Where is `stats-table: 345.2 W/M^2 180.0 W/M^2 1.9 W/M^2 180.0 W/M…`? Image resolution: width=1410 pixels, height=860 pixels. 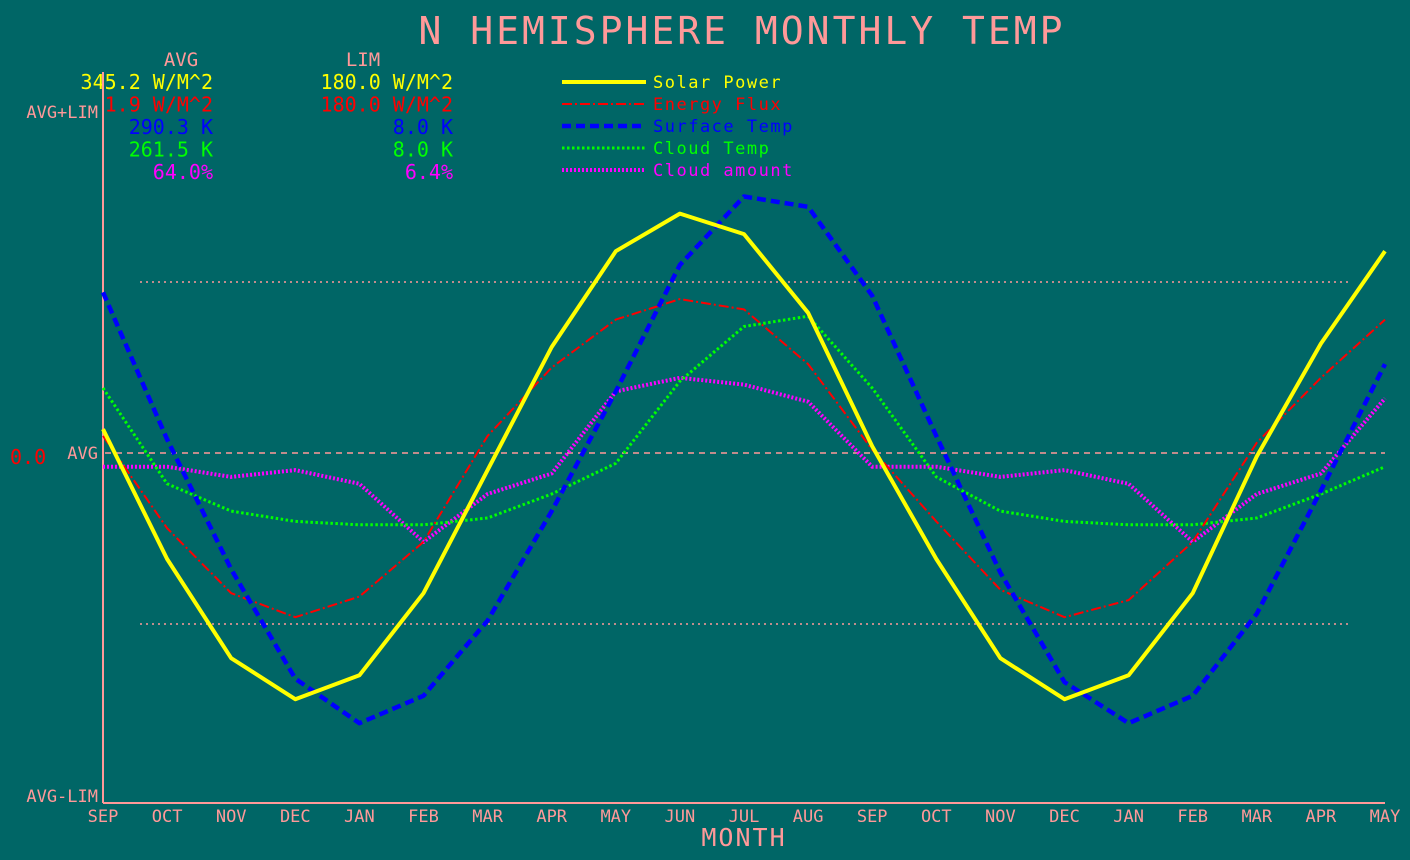
stats-table: 345.2 W/M^2 180.0 W/M^2 1.9 W/M^2 180.0 W/M… is located at coordinates (267, 127).